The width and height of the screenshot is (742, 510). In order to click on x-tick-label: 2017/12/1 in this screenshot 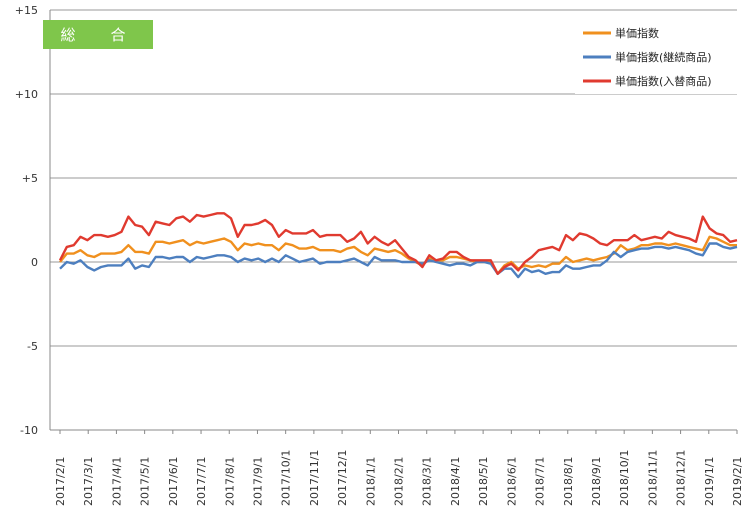, I will do `click(342, 478)`.